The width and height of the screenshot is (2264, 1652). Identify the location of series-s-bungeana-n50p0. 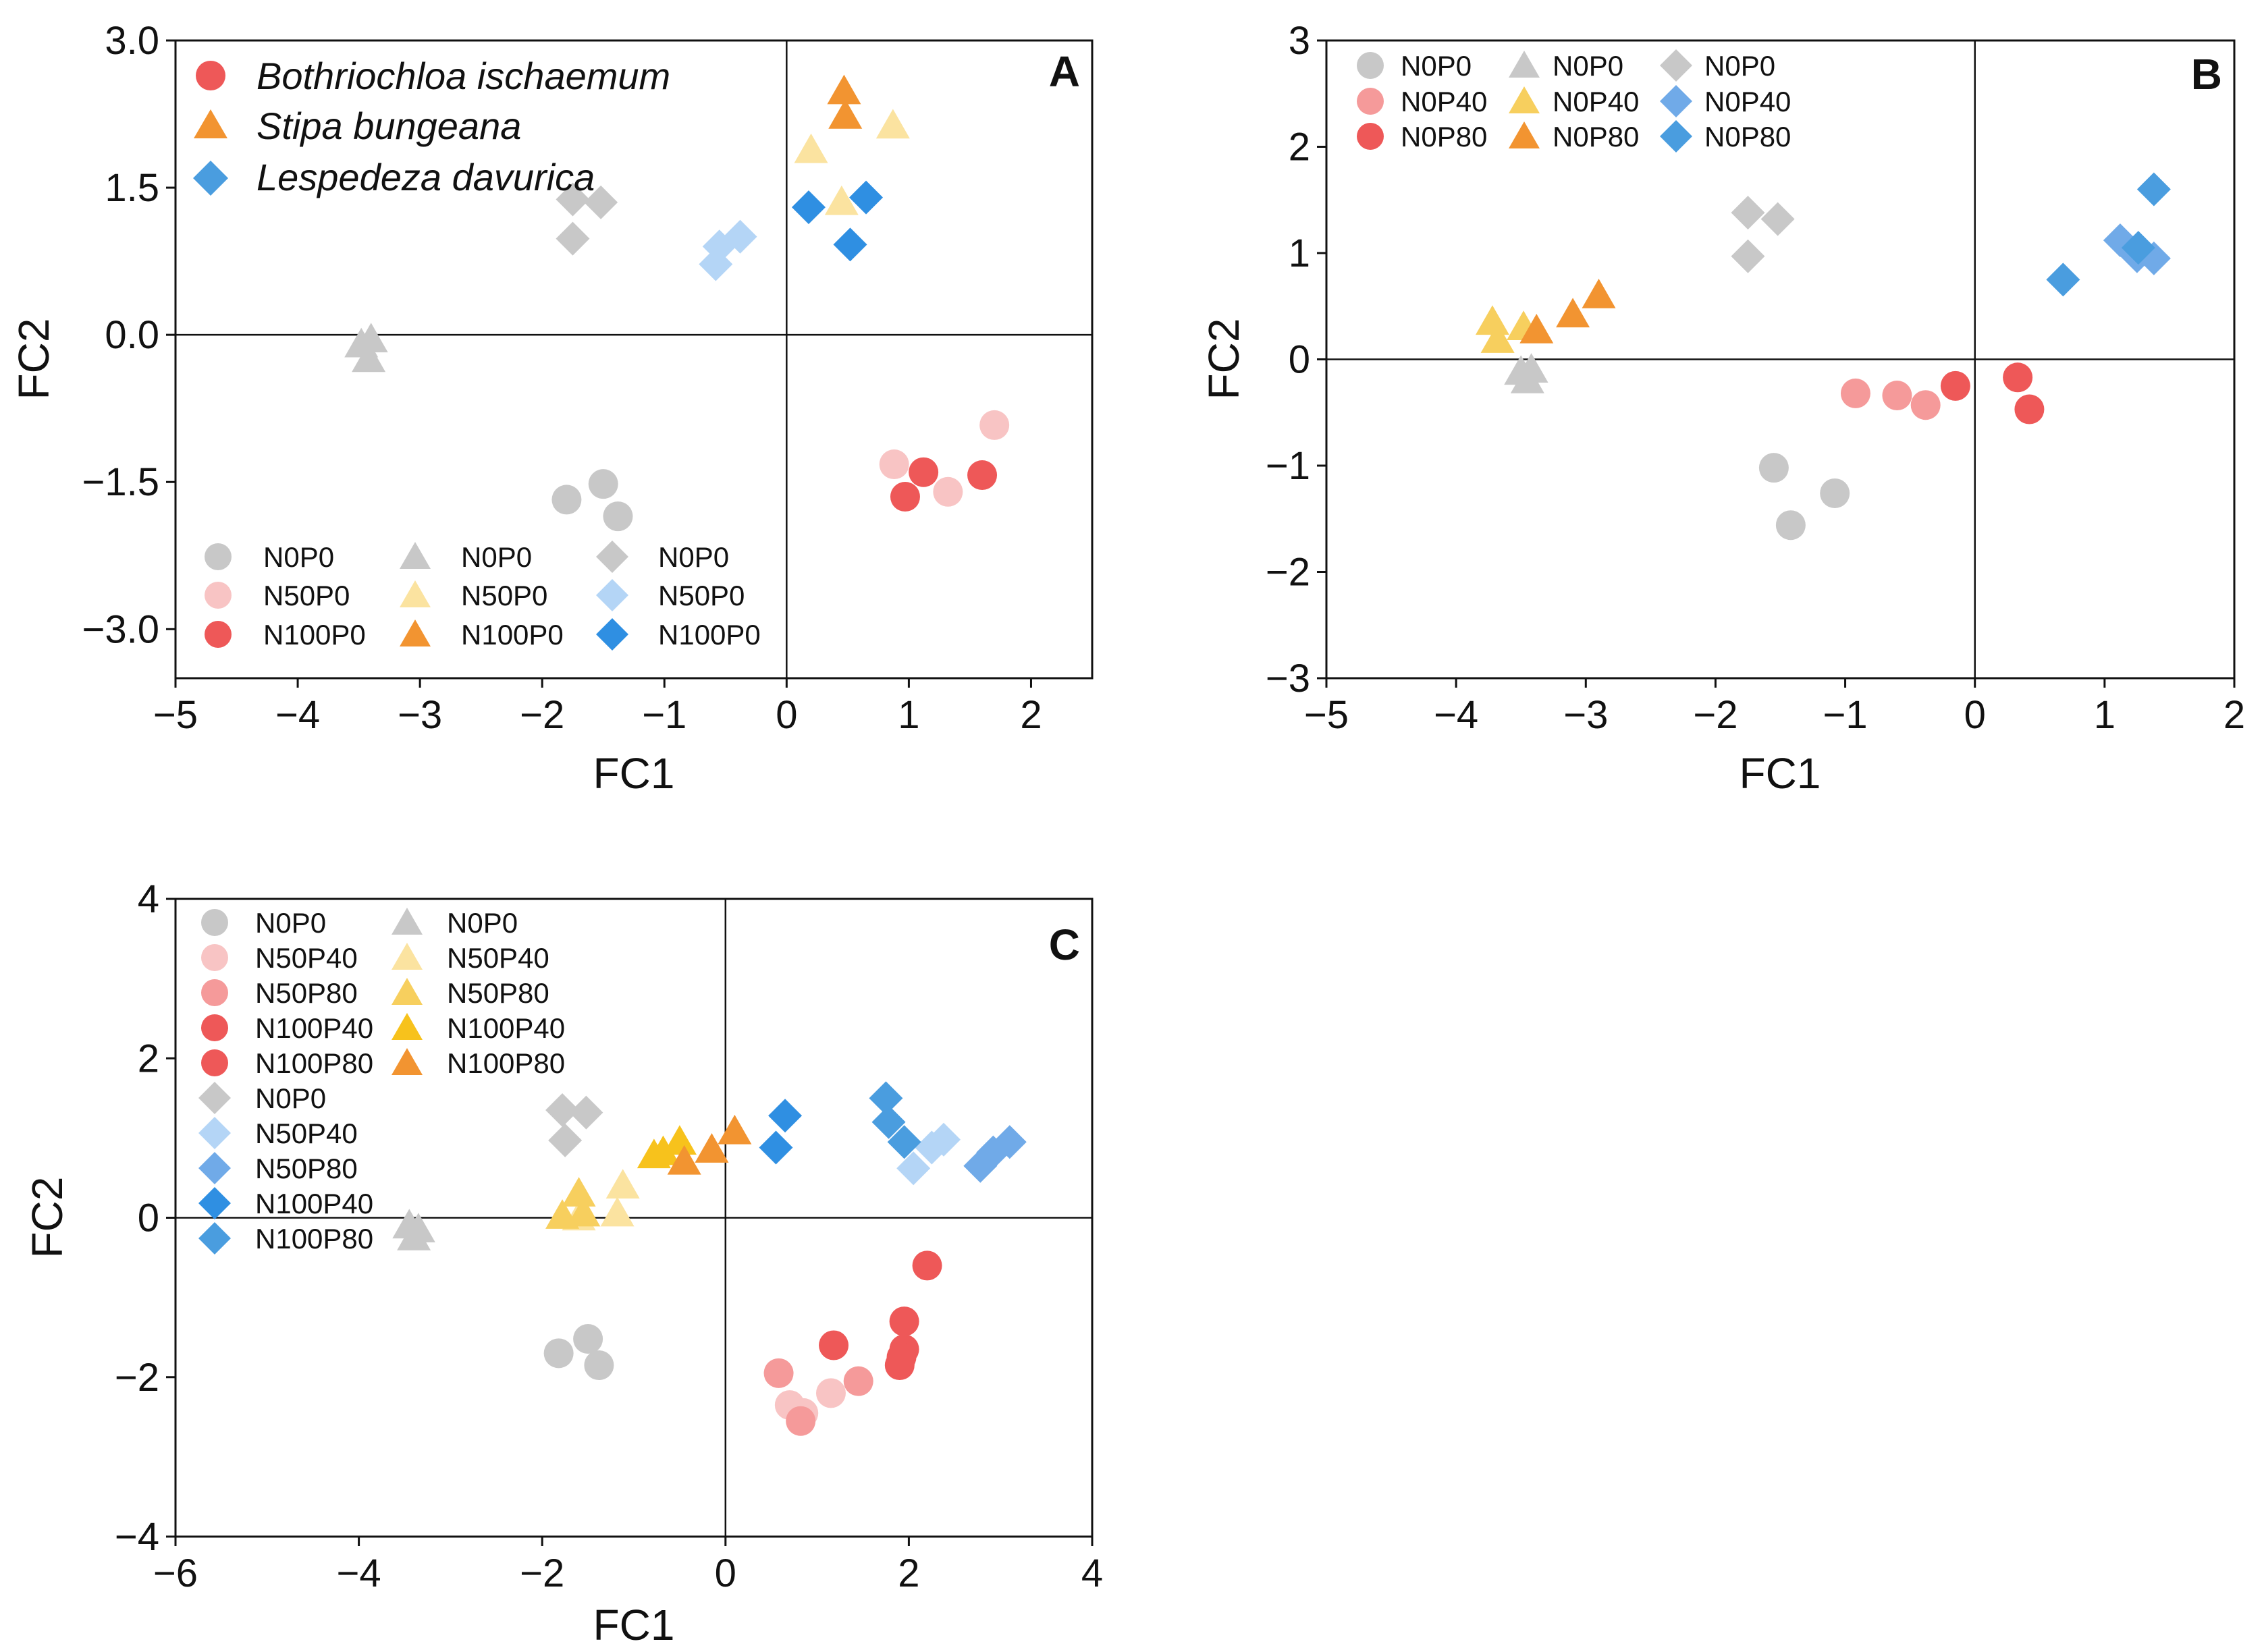
(852, 162).